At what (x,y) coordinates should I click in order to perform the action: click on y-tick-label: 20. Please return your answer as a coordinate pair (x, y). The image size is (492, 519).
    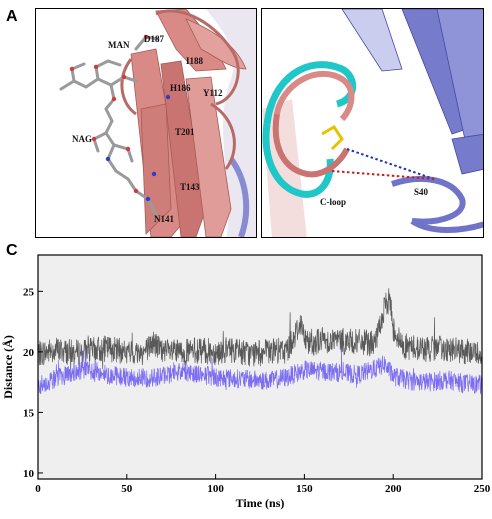
    Looking at the image, I should click on (29, 353).